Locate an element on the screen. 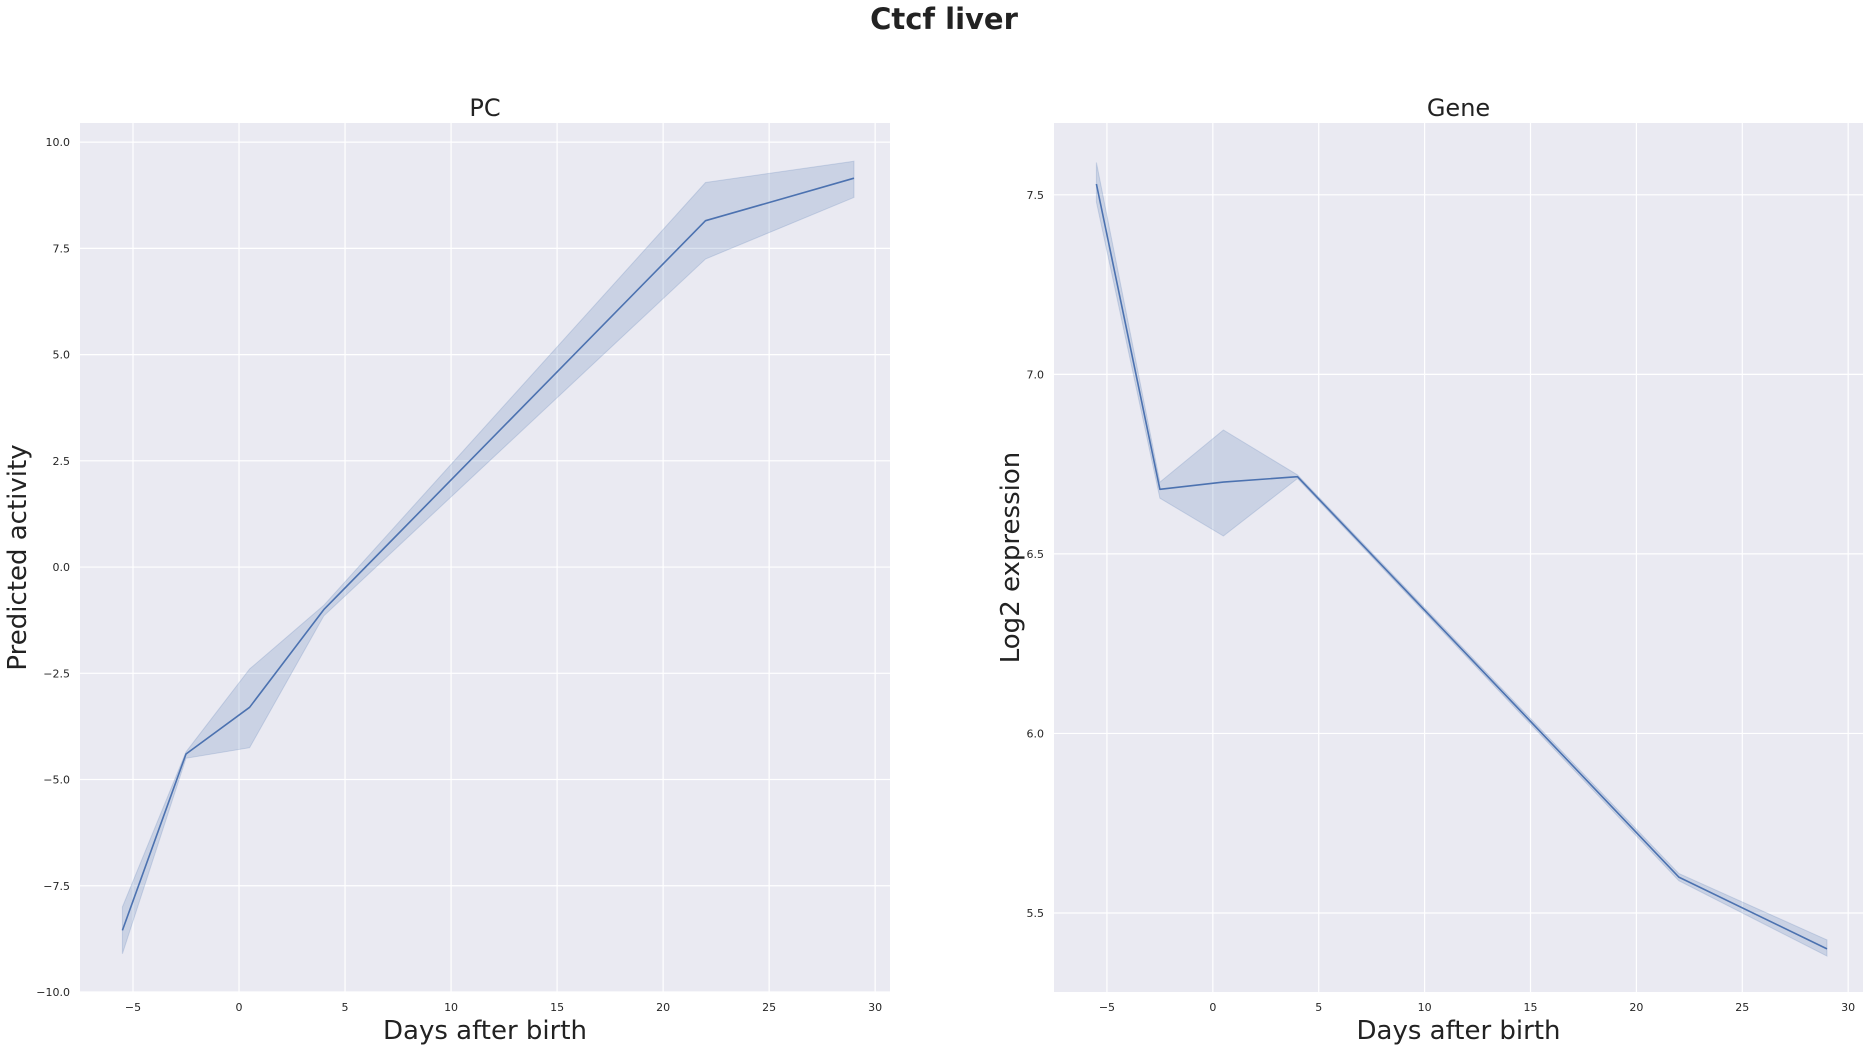  pc-y-axis-label: Predicted activity is located at coordinates (18, 557).